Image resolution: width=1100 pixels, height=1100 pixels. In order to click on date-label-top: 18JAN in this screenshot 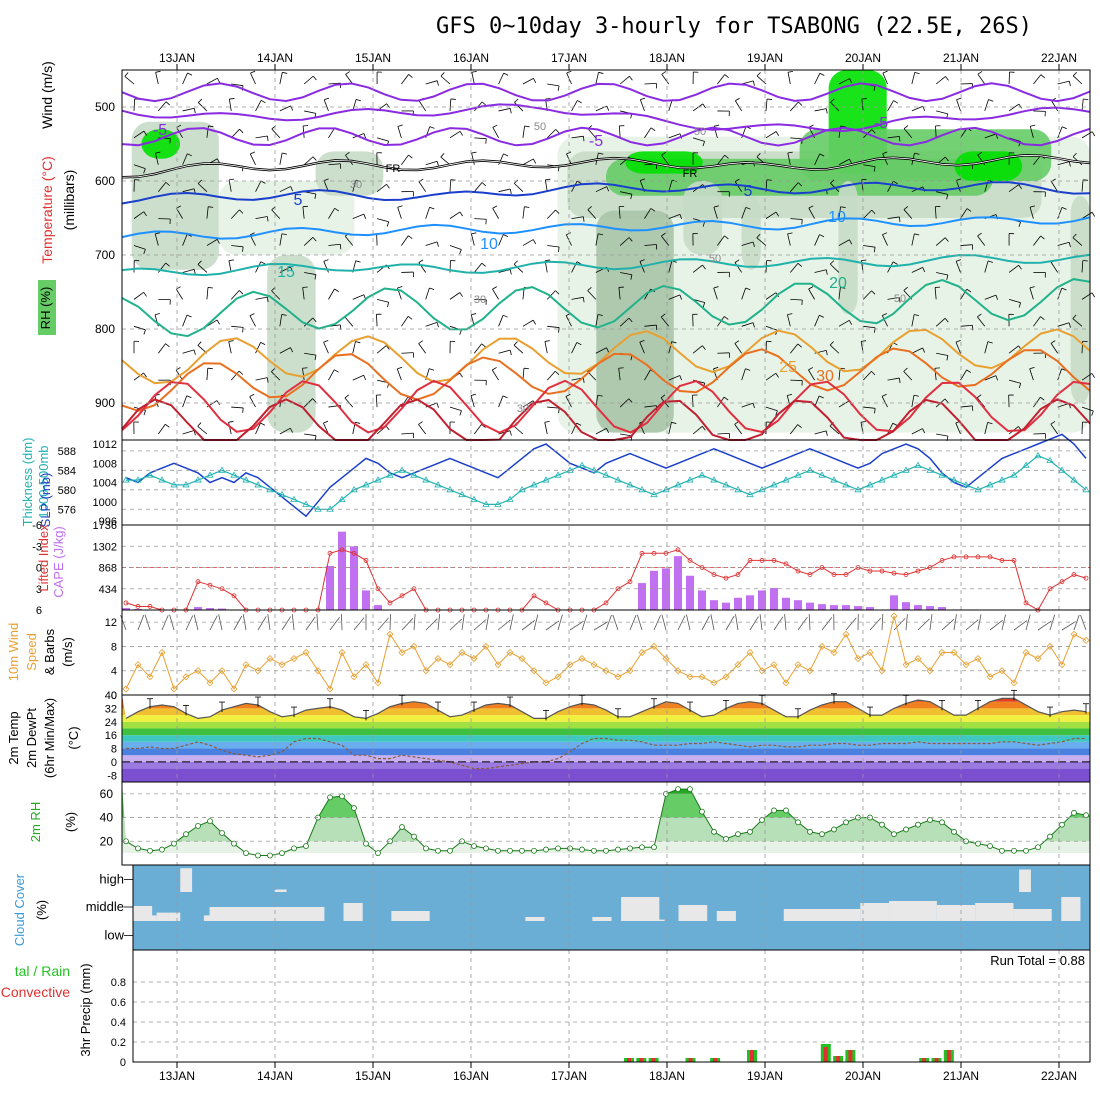, I will do `click(667, 58)`.